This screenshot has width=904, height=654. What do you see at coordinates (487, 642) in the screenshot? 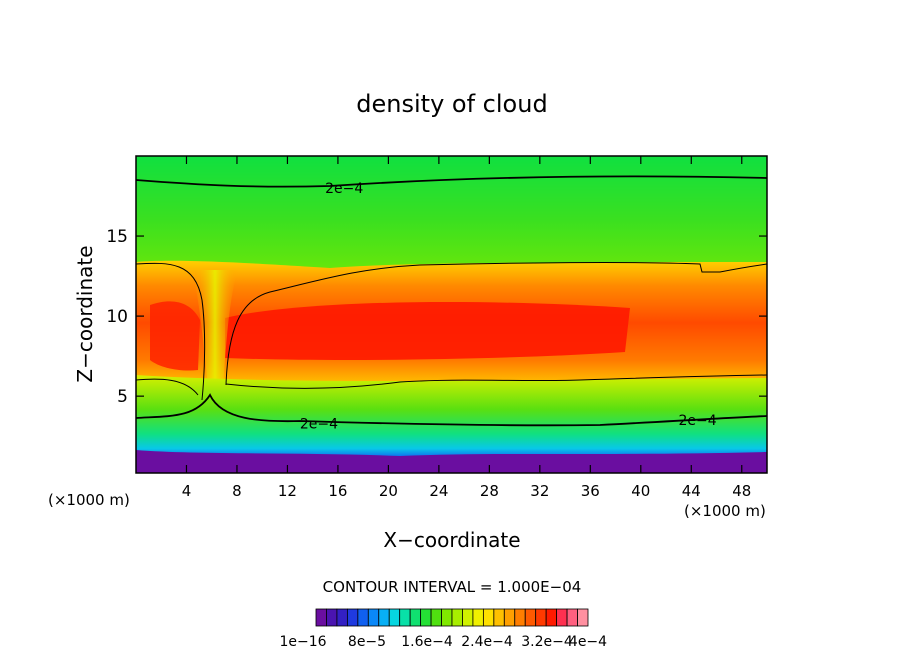
I see `colorbar-label: 2.4e−4` at bounding box center [487, 642].